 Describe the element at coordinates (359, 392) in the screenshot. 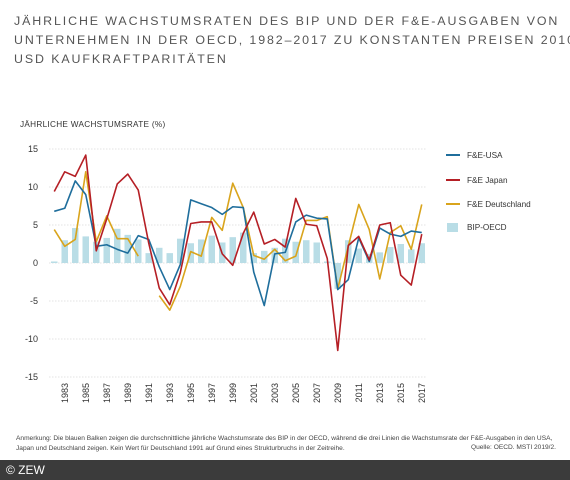

I see `x-tick-label: 2011` at that location.